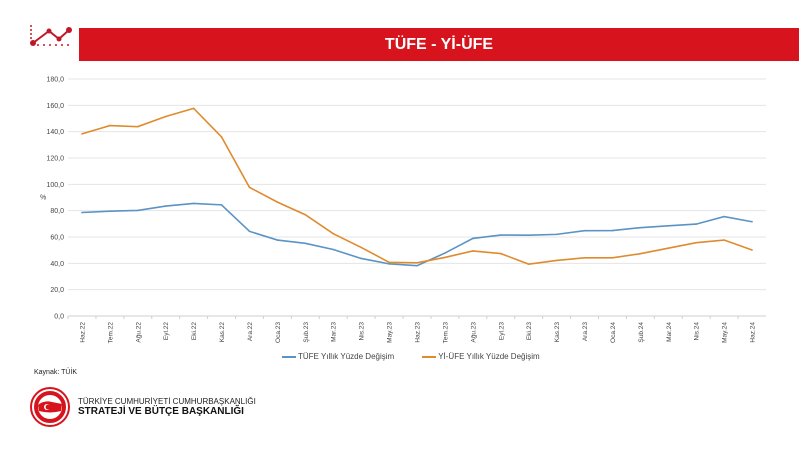 The width and height of the screenshot is (800, 450). Describe the element at coordinates (57, 211) in the screenshot. I see `y-tick-label: 80,0` at that location.